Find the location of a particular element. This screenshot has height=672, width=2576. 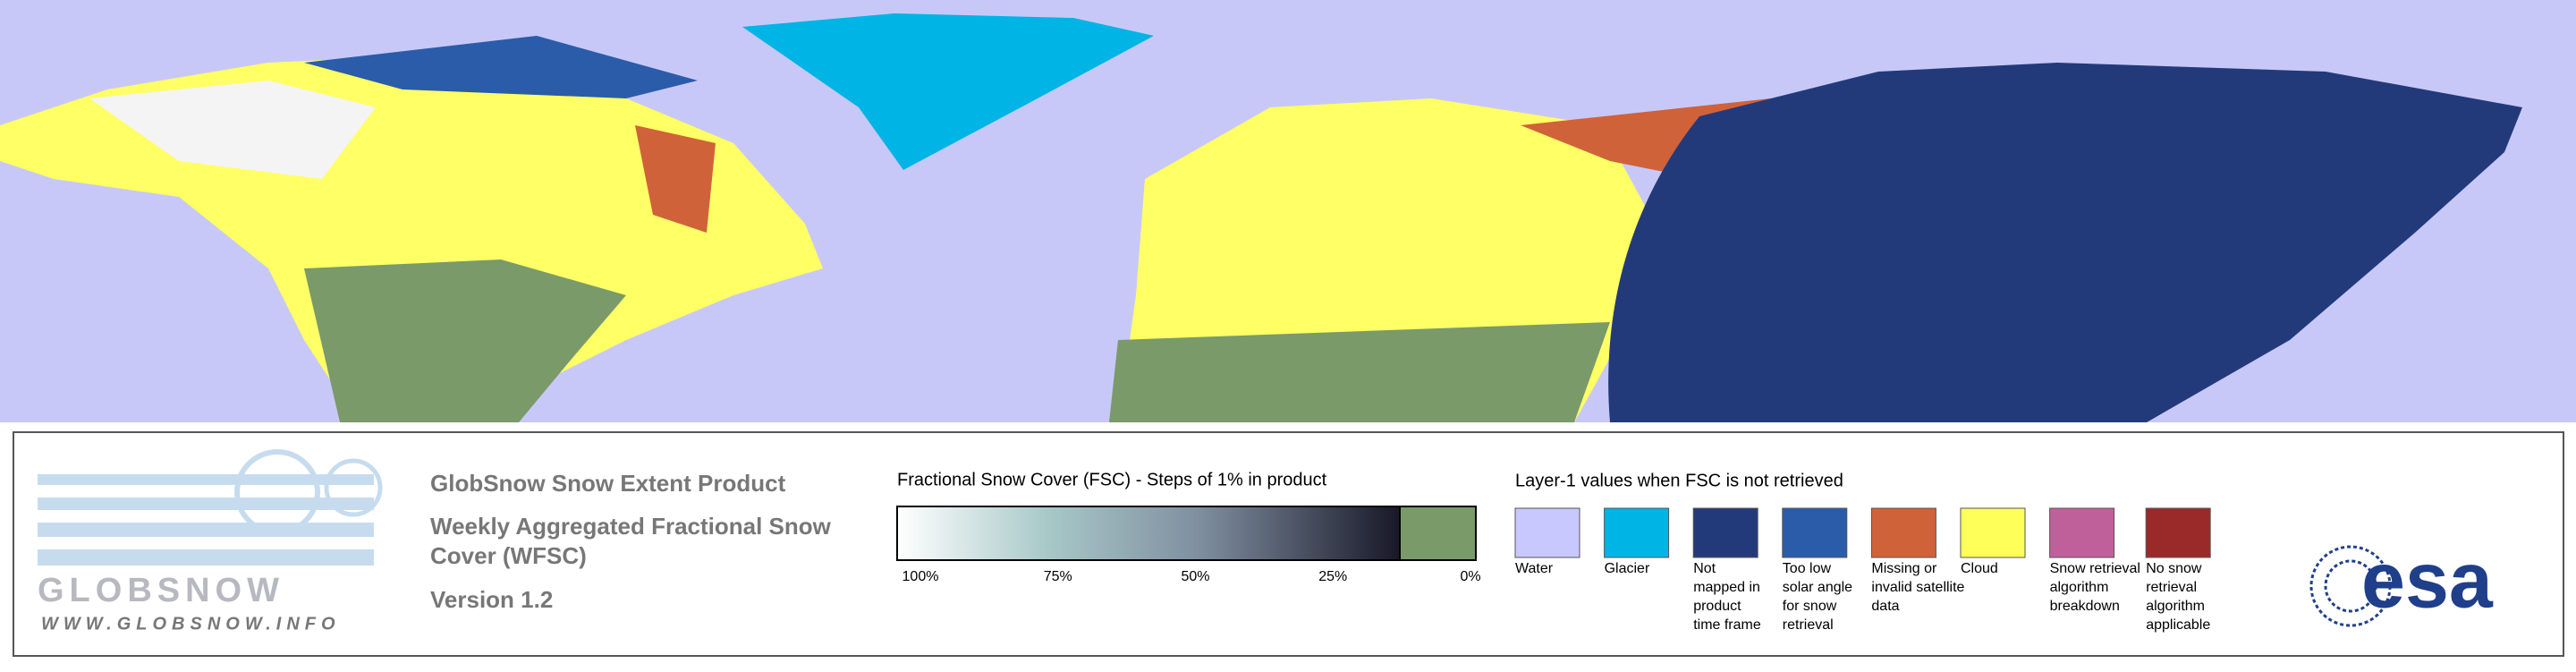

greenland is located at coordinates (948, 91).